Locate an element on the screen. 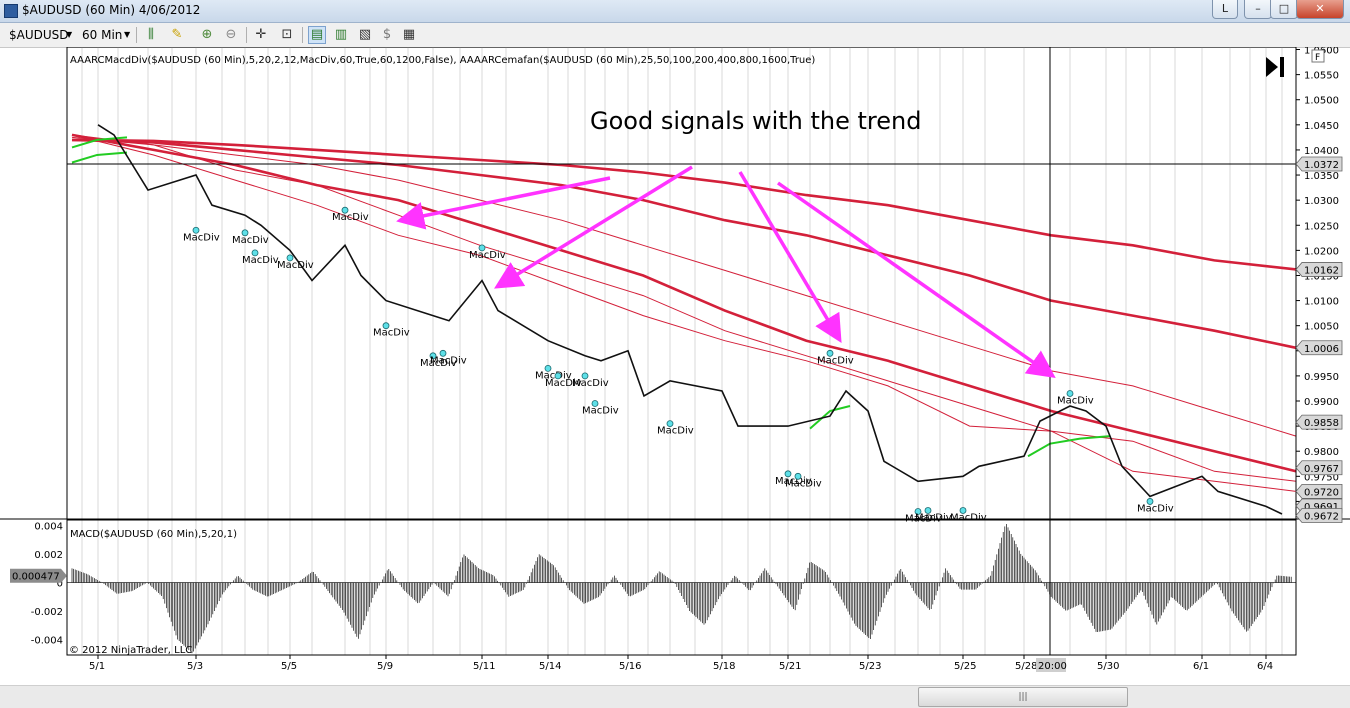  y-tick-label: 0.9800 is located at coordinates (1321, 452).